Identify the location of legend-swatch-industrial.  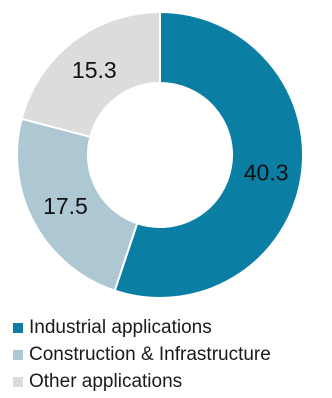
(18, 327).